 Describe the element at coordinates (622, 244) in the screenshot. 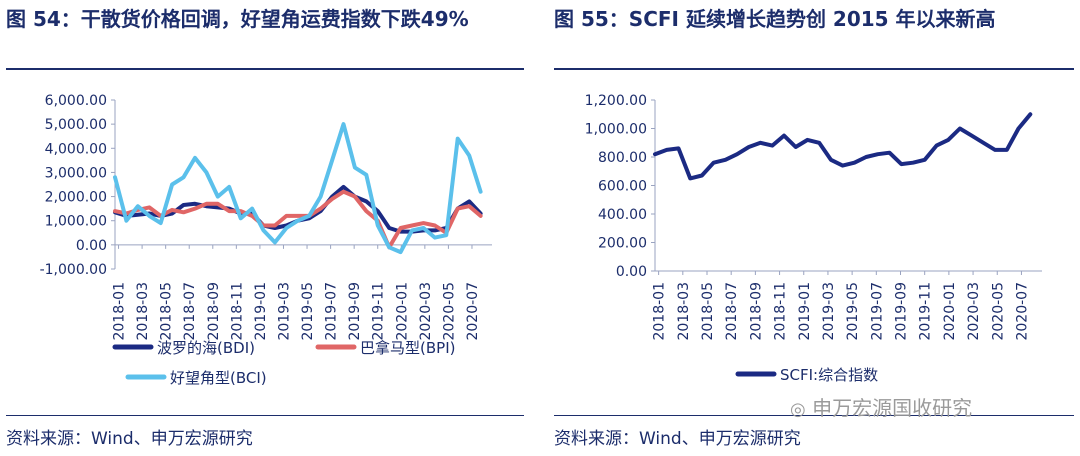

I see `y-tick-label: 200.00` at that location.